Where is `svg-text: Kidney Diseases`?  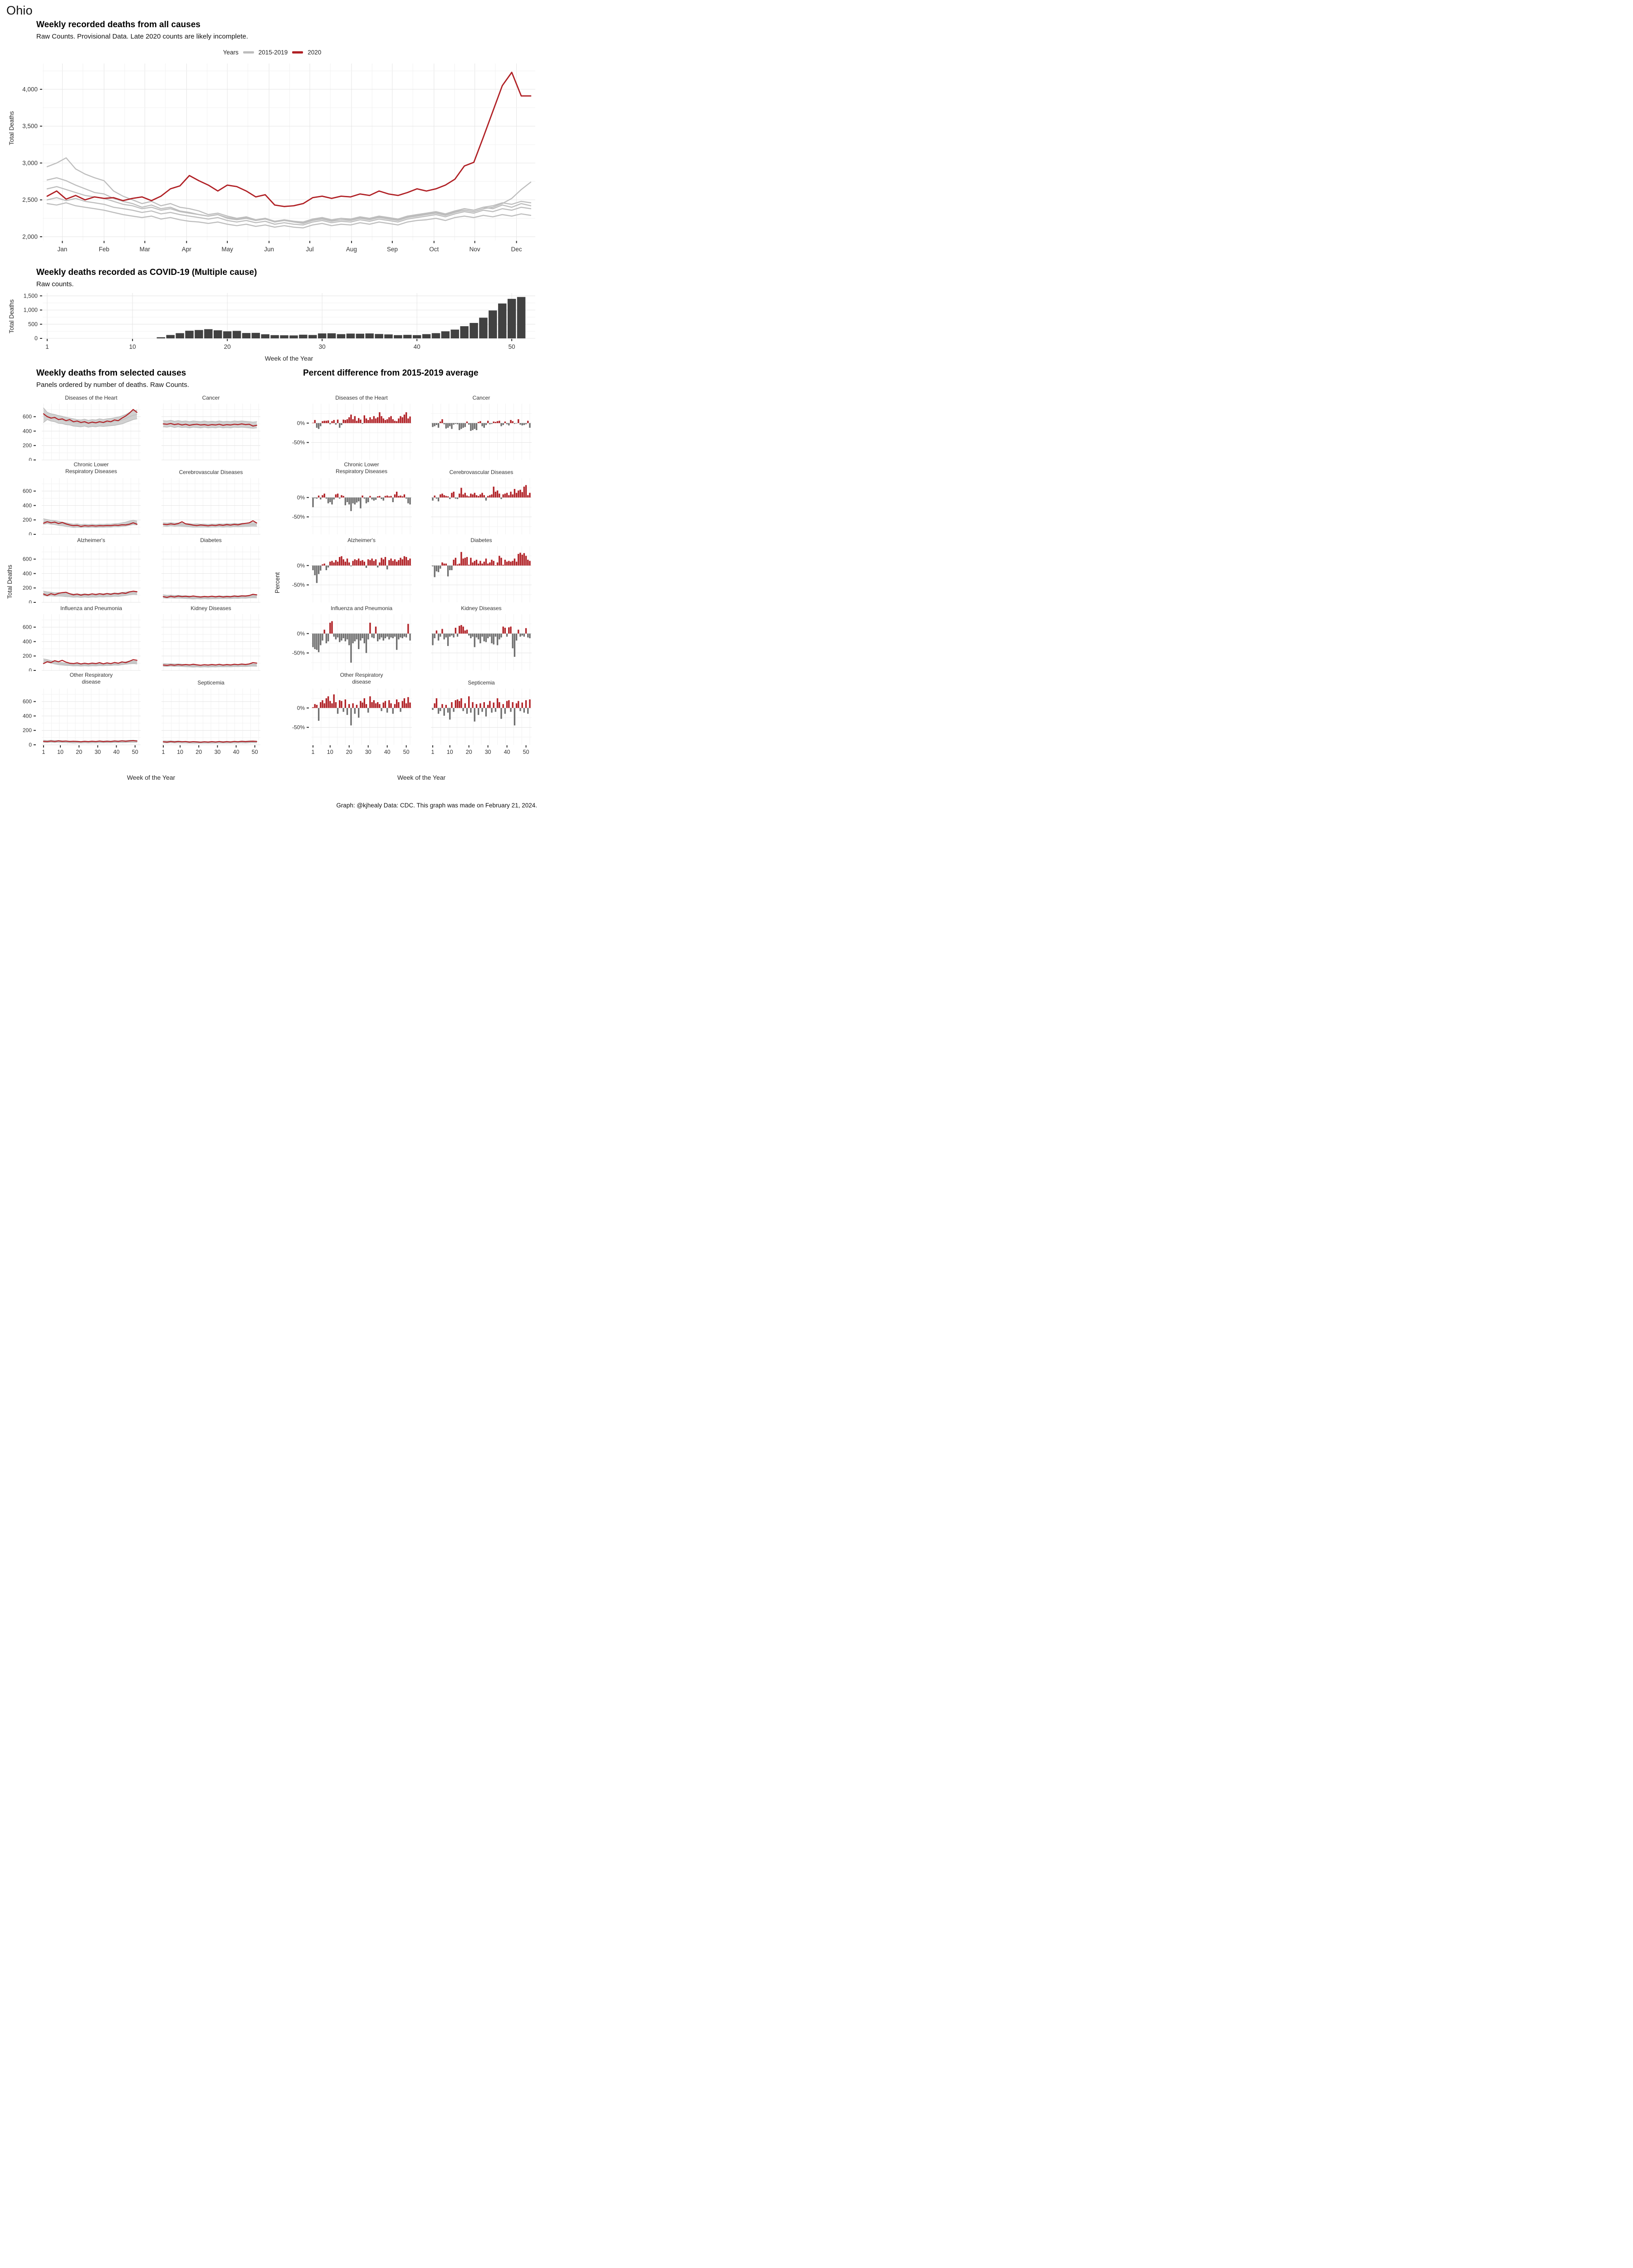
svg-text: Kidney Diseases is located at coordinates (481, 608).